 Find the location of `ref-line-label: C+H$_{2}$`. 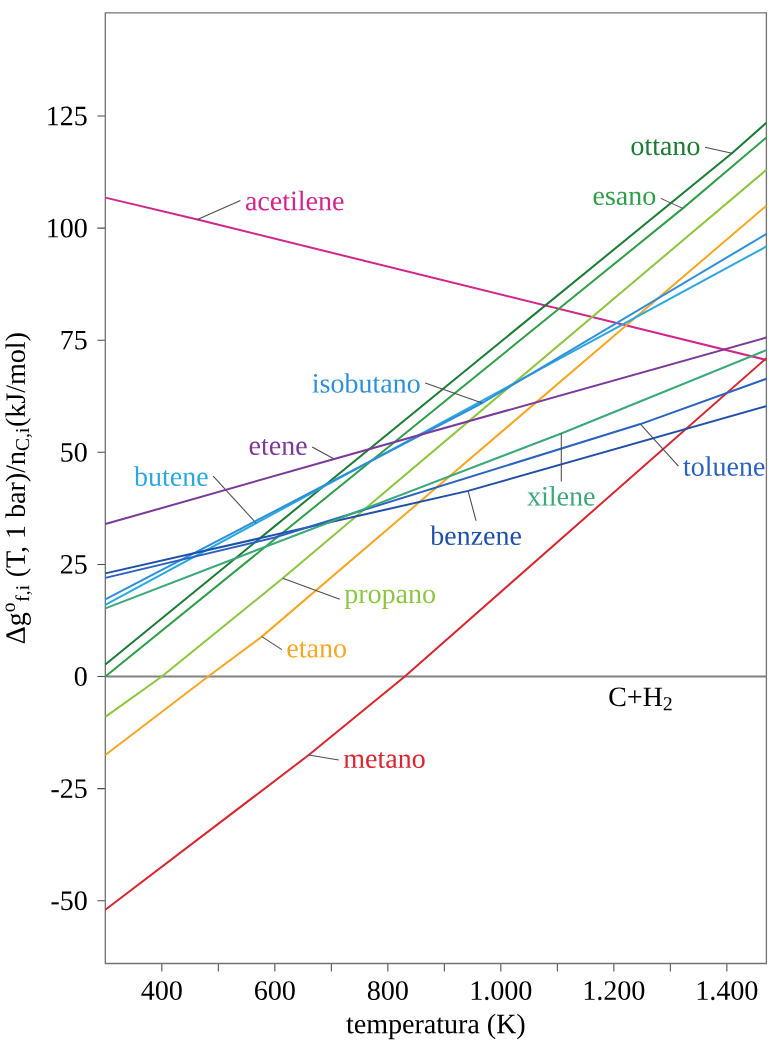

ref-line-label: C+H$_{2}$ is located at coordinates (640, 699).